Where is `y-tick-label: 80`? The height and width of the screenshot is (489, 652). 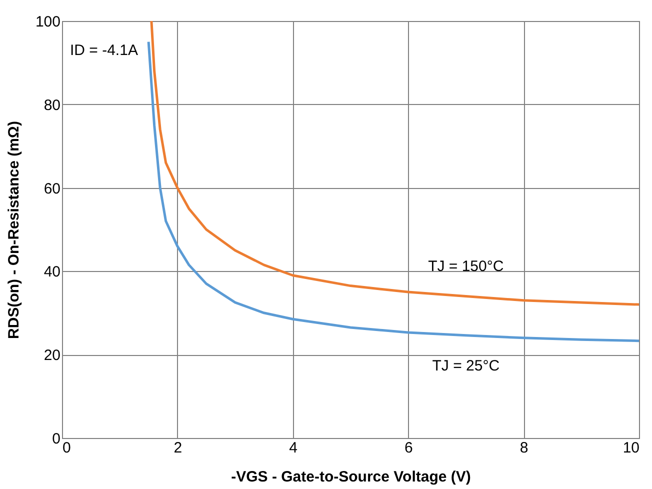
y-tick-label: 80 is located at coordinates (52, 105).